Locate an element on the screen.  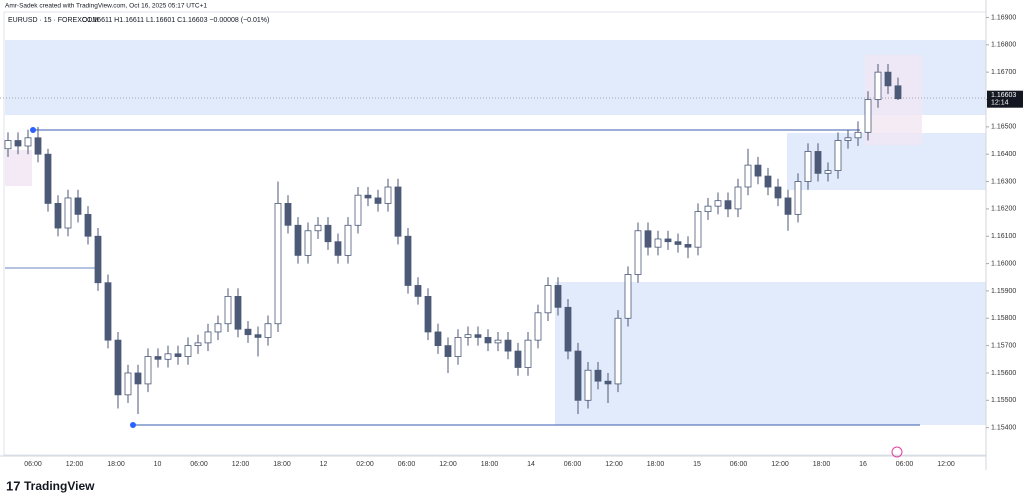
y-tick-label: 1.15700 is located at coordinates (1003, 345).